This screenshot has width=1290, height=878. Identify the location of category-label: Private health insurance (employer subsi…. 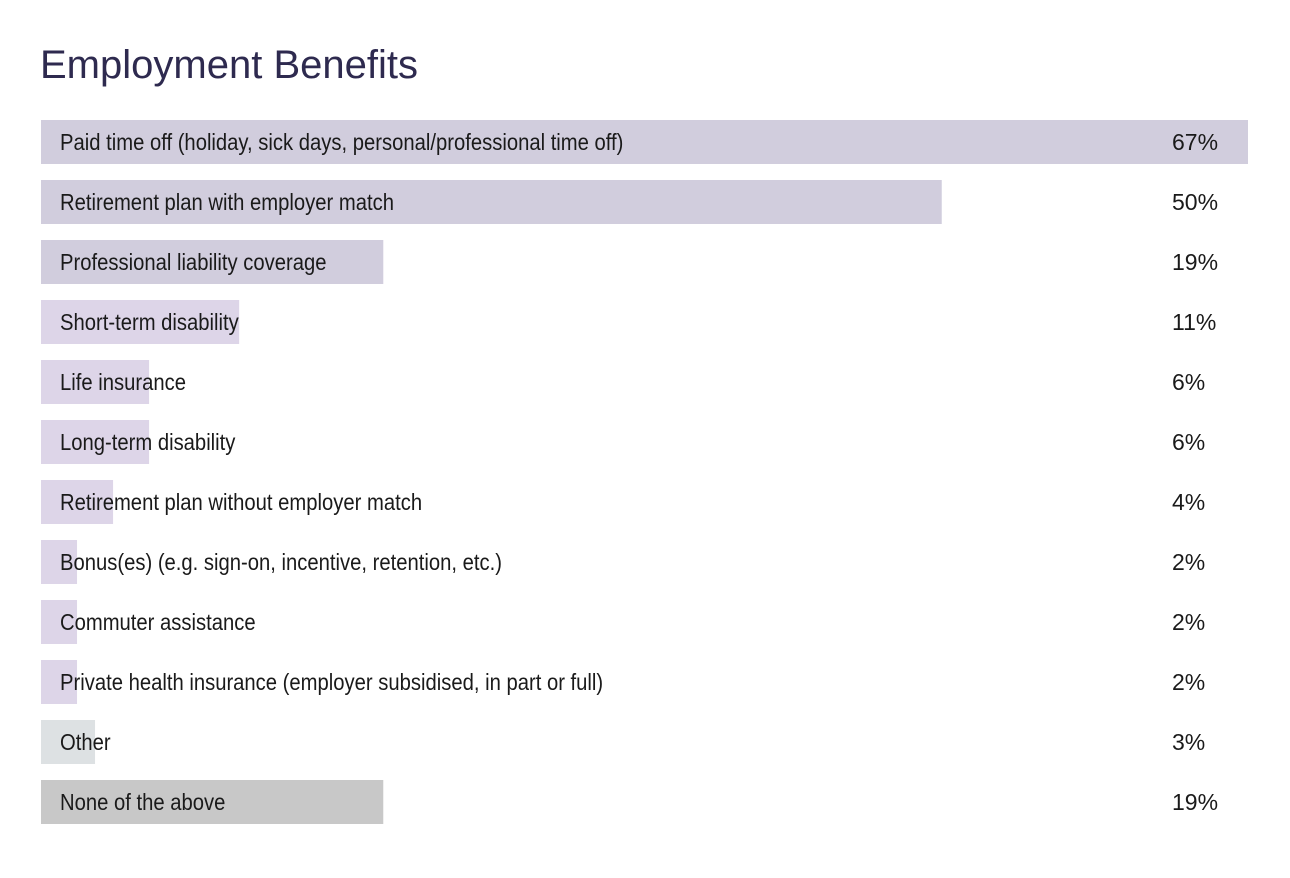
(331, 682).